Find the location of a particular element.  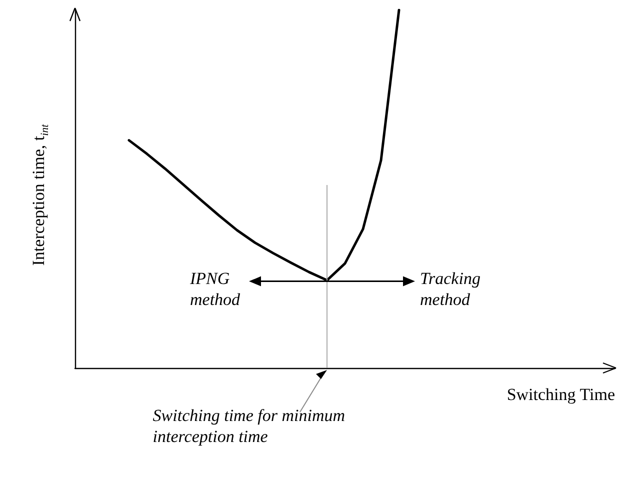

x-axis-title: Switching Time is located at coordinates (560, 394).